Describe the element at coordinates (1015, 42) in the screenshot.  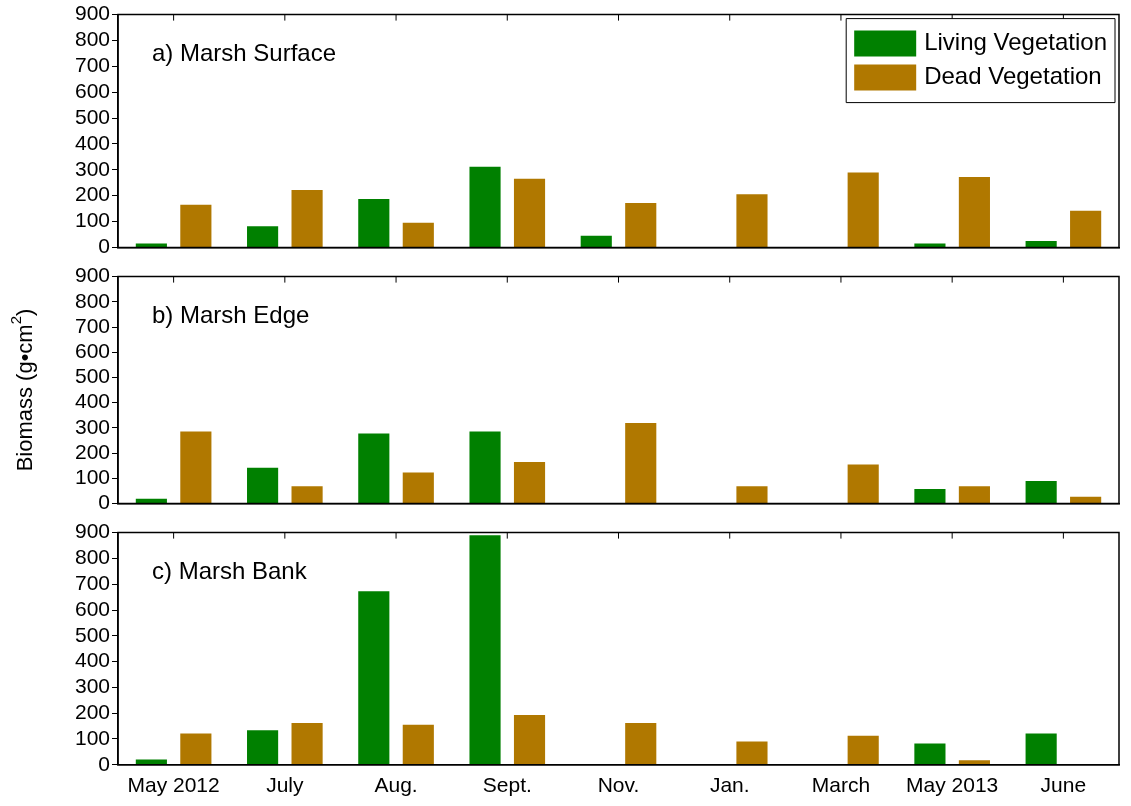
I see `legend-label: Living Vegetation` at that location.